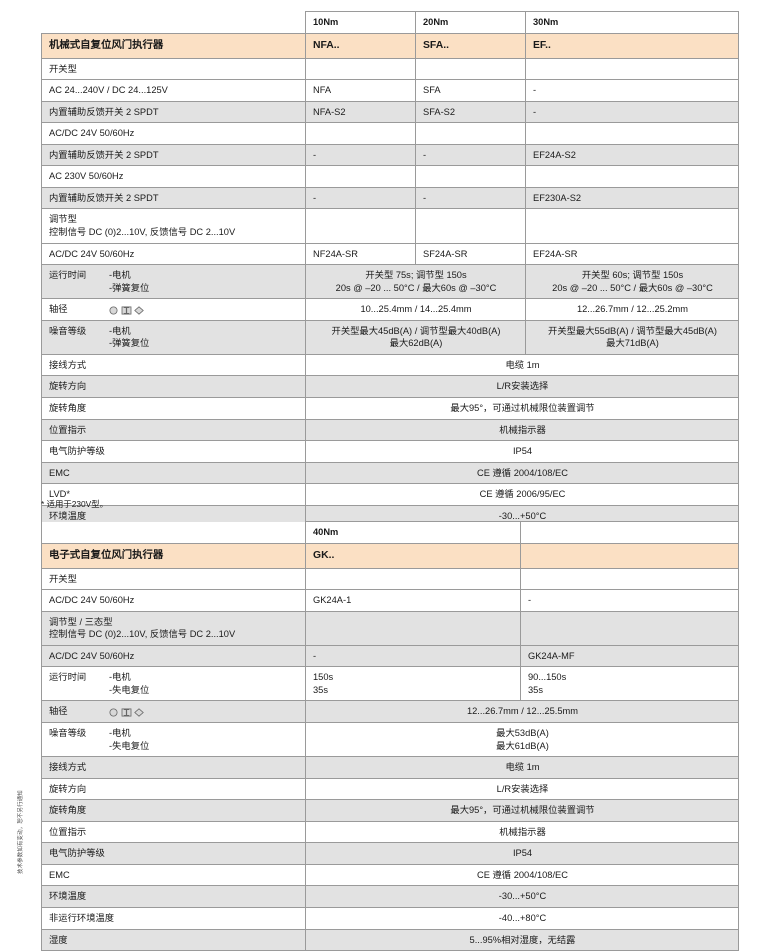 This screenshot has height=951, width=770. Describe the element at coordinates (632, 309) in the screenshot. I see `spec-value-right: 12...26.7mm / 12...25.2mm` at that location.